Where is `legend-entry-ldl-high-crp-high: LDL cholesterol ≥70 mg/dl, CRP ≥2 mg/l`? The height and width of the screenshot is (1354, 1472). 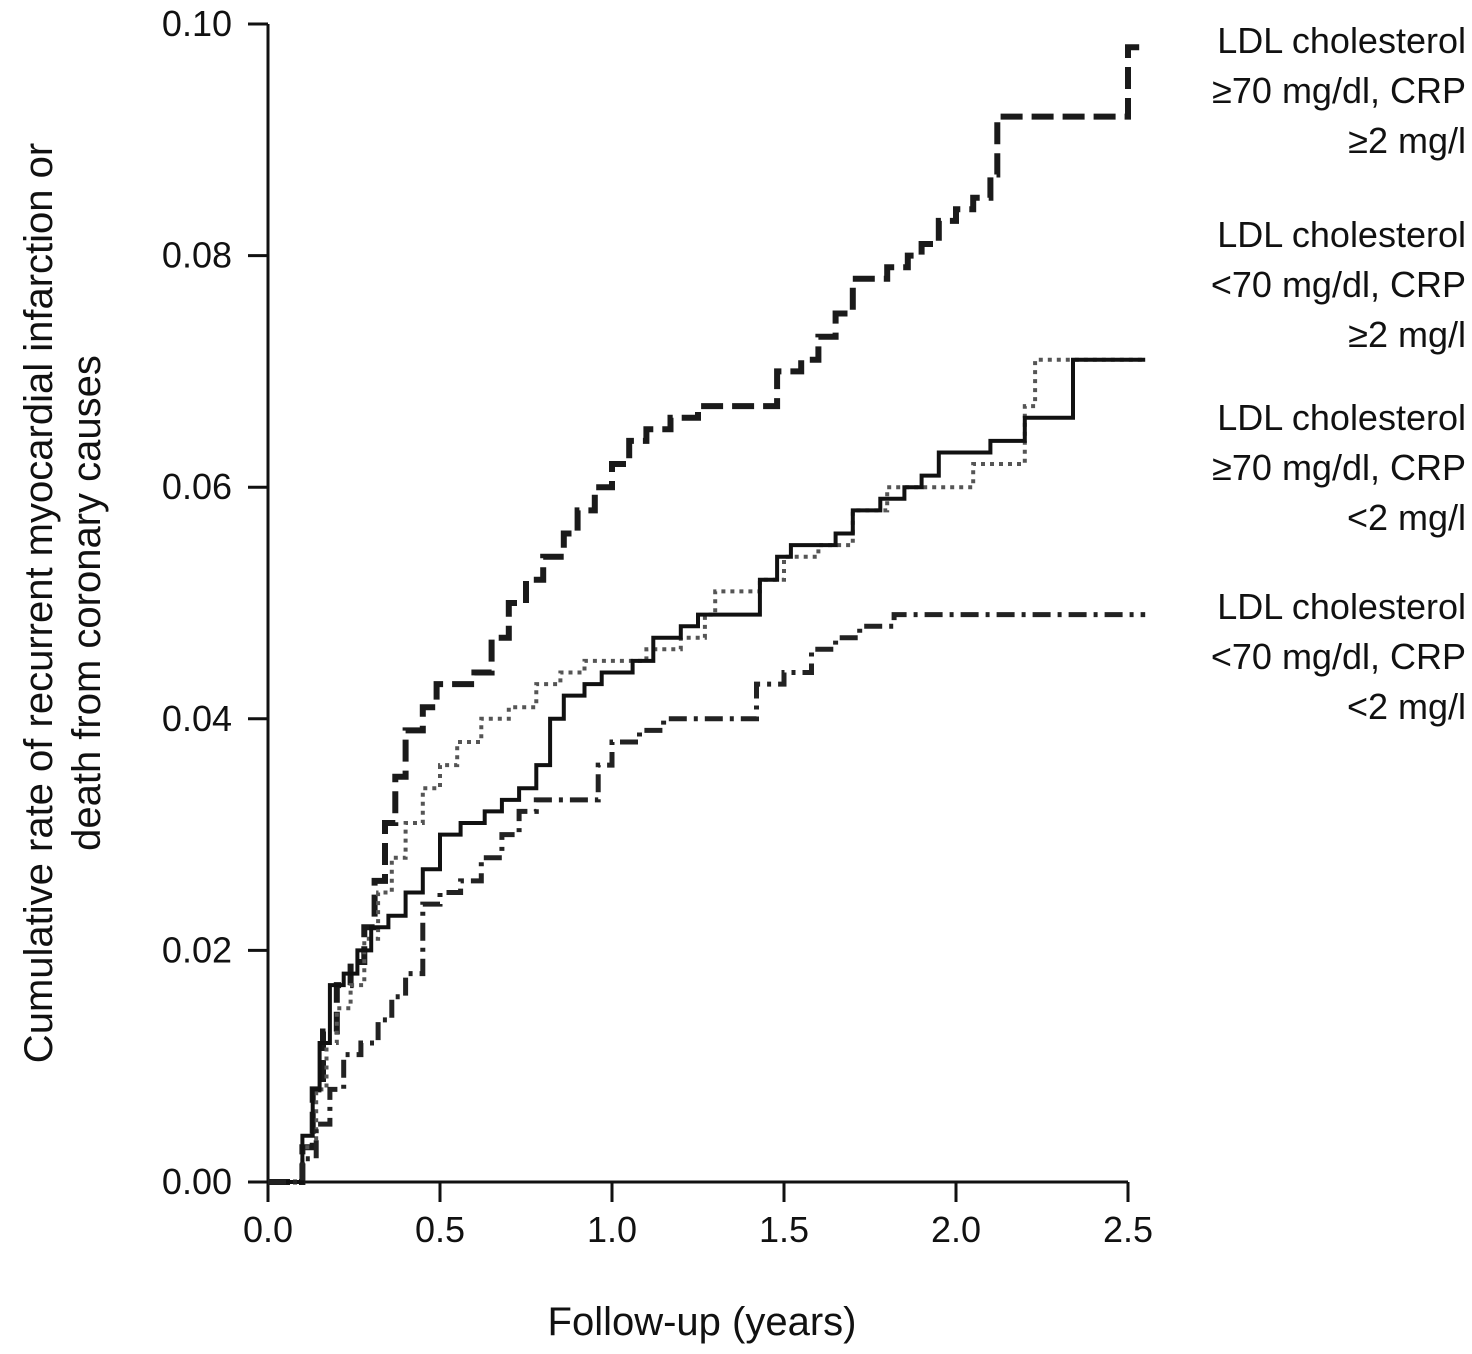 legend-entry-ldl-high-crp-high: LDL cholesterol ≥70 mg/dl, CRP ≥2 mg/l is located at coordinates (1301, 91).